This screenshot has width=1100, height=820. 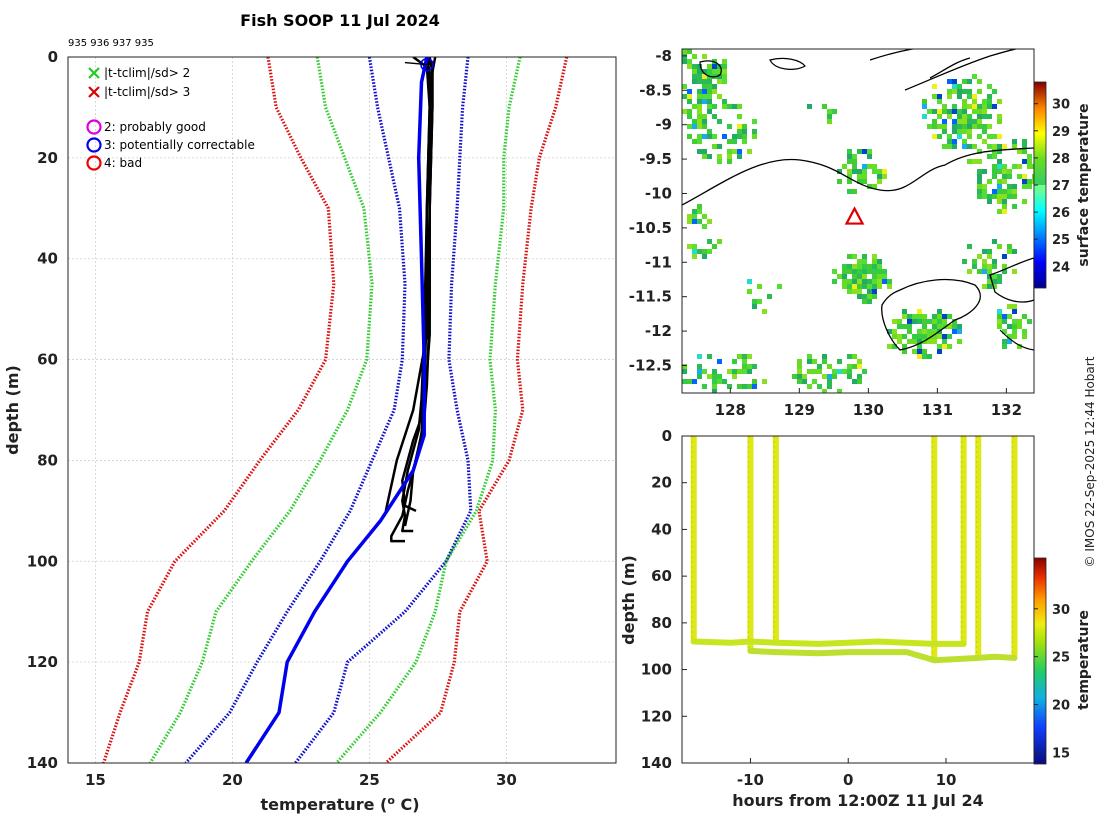 What do you see at coordinates (1052, 682) in the screenshot?
I see `temperature-colorbar-ticks: 15 20 25 30` at bounding box center [1052, 682].